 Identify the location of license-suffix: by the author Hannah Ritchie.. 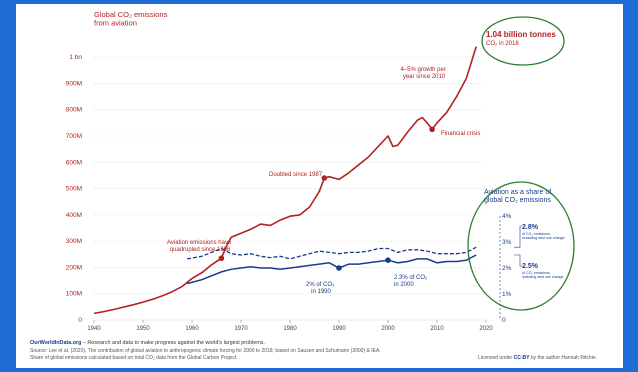
(563, 358).